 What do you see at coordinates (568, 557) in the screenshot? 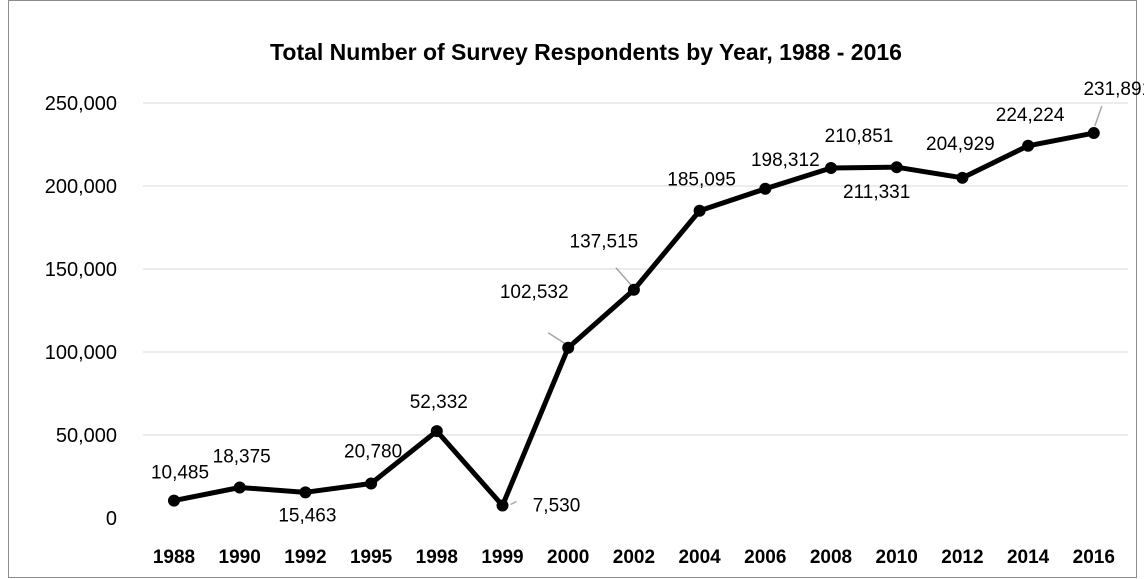
I see `x-tick-label: 2000` at bounding box center [568, 557].